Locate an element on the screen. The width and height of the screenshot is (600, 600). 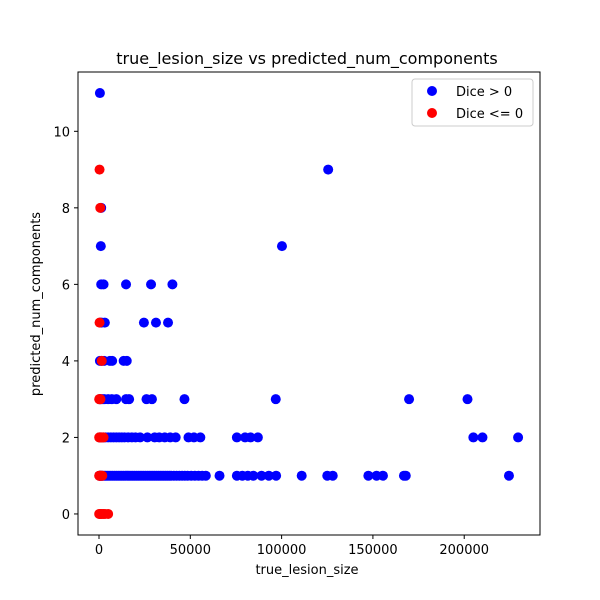
y-axis-label: predicted_num_components is located at coordinates (36, 304).